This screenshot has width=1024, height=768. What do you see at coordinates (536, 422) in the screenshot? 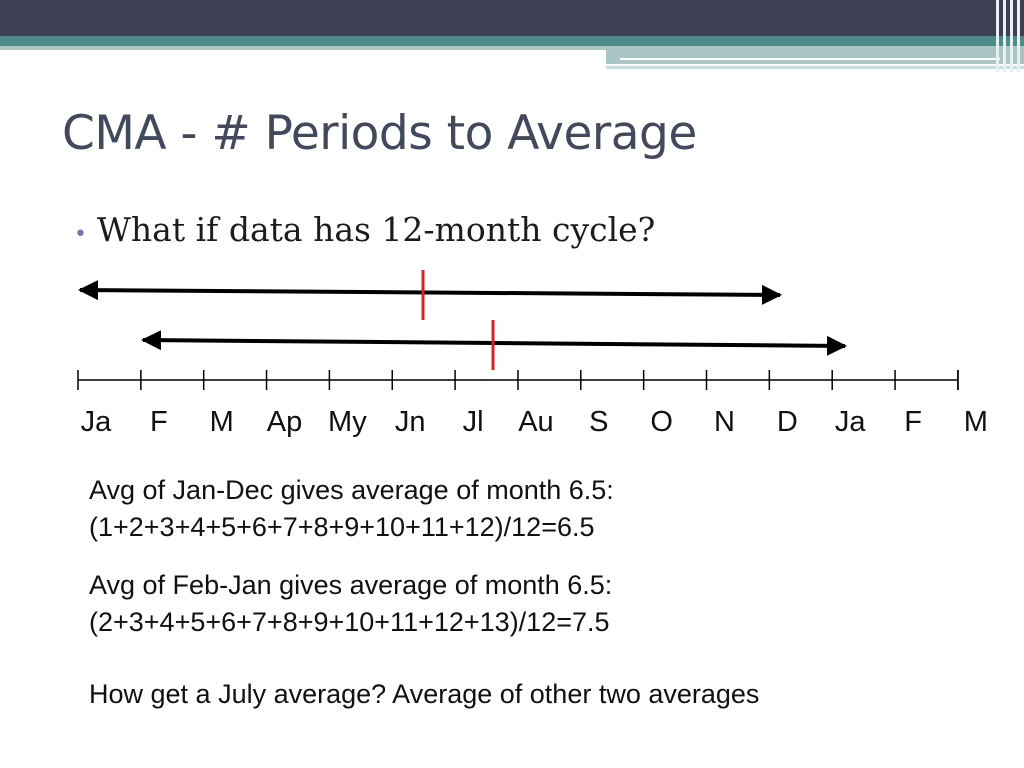
I see `month-label: Au` at bounding box center [536, 422].